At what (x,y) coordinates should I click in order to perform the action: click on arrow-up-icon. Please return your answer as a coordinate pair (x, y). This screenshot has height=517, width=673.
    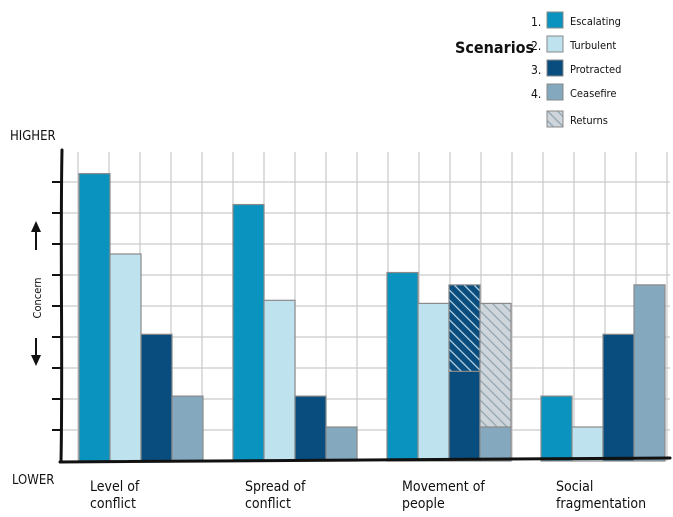
    Looking at the image, I should click on (36, 226).